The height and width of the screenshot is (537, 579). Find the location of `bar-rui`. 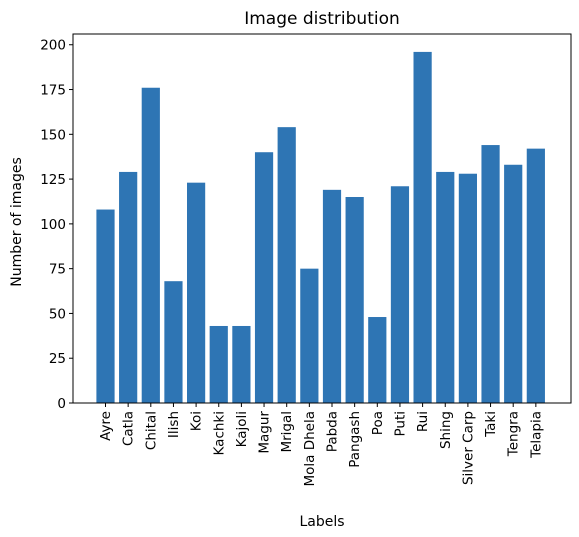

bar-rui is located at coordinates (422, 227).